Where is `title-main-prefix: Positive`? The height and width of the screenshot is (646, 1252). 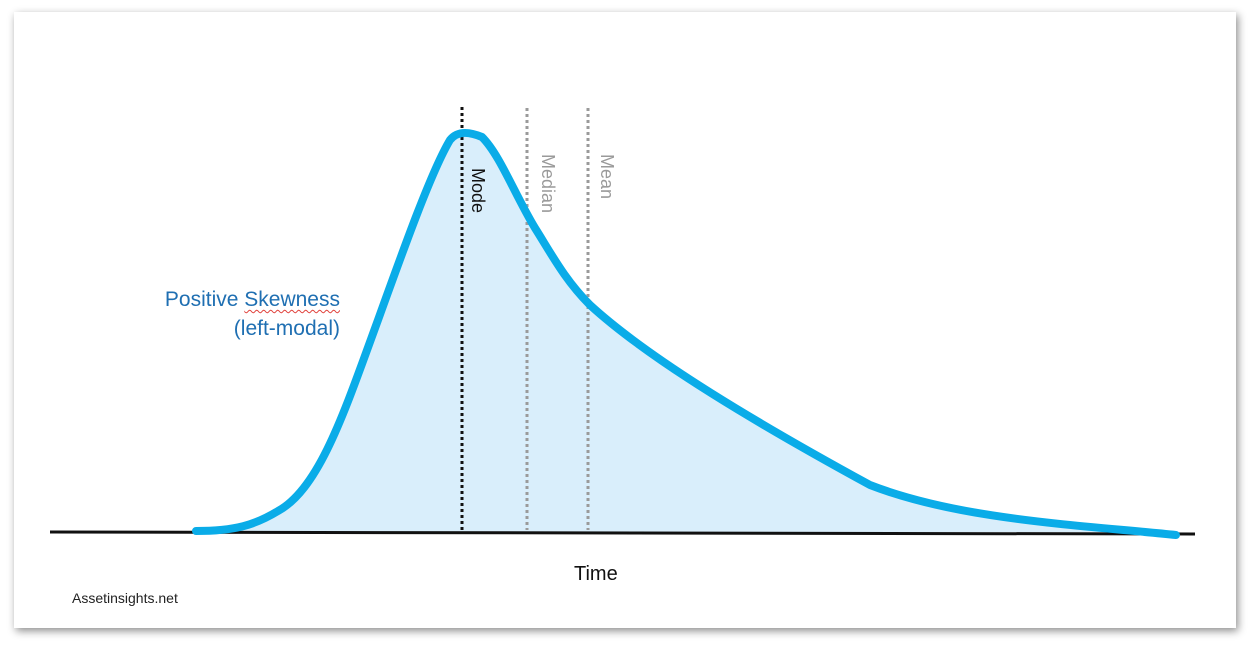 title-main-prefix: Positive is located at coordinates (204, 299).